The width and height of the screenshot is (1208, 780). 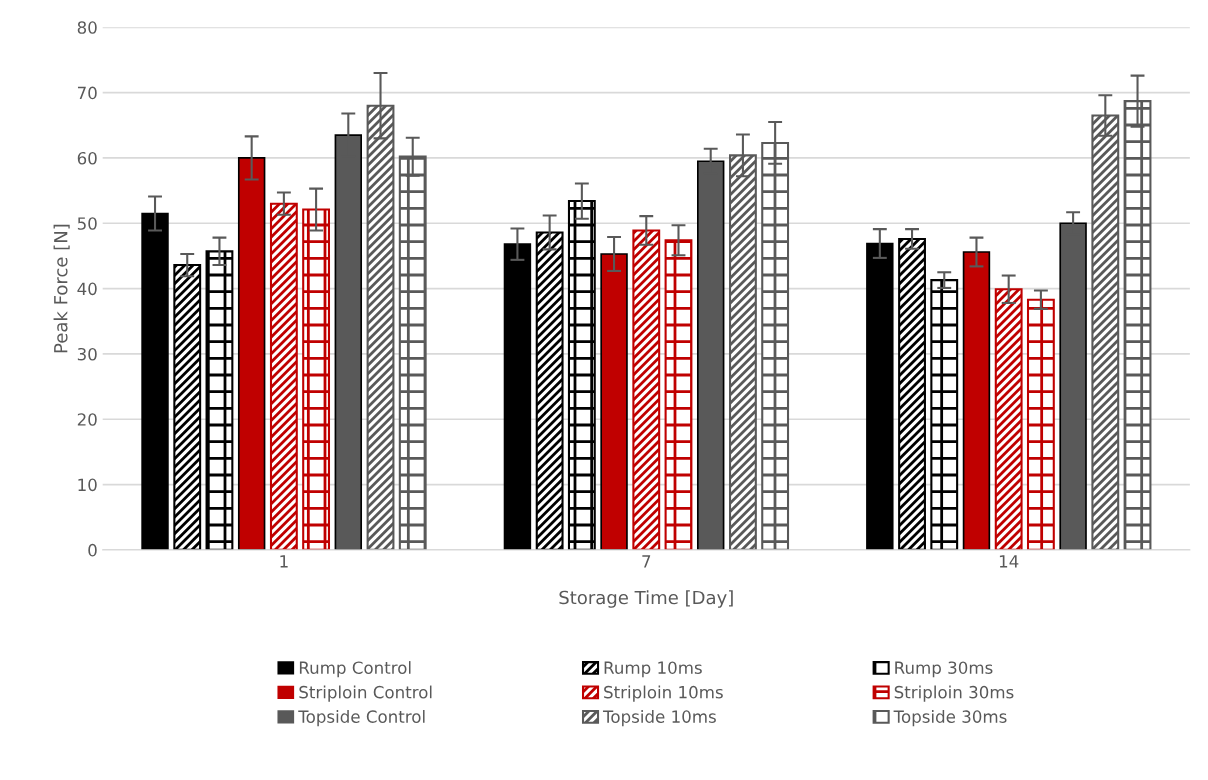 What do you see at coordinates (87, 354) in the screenshot?
I see `y-tick-label: 30` at bounding box center [87, 354].